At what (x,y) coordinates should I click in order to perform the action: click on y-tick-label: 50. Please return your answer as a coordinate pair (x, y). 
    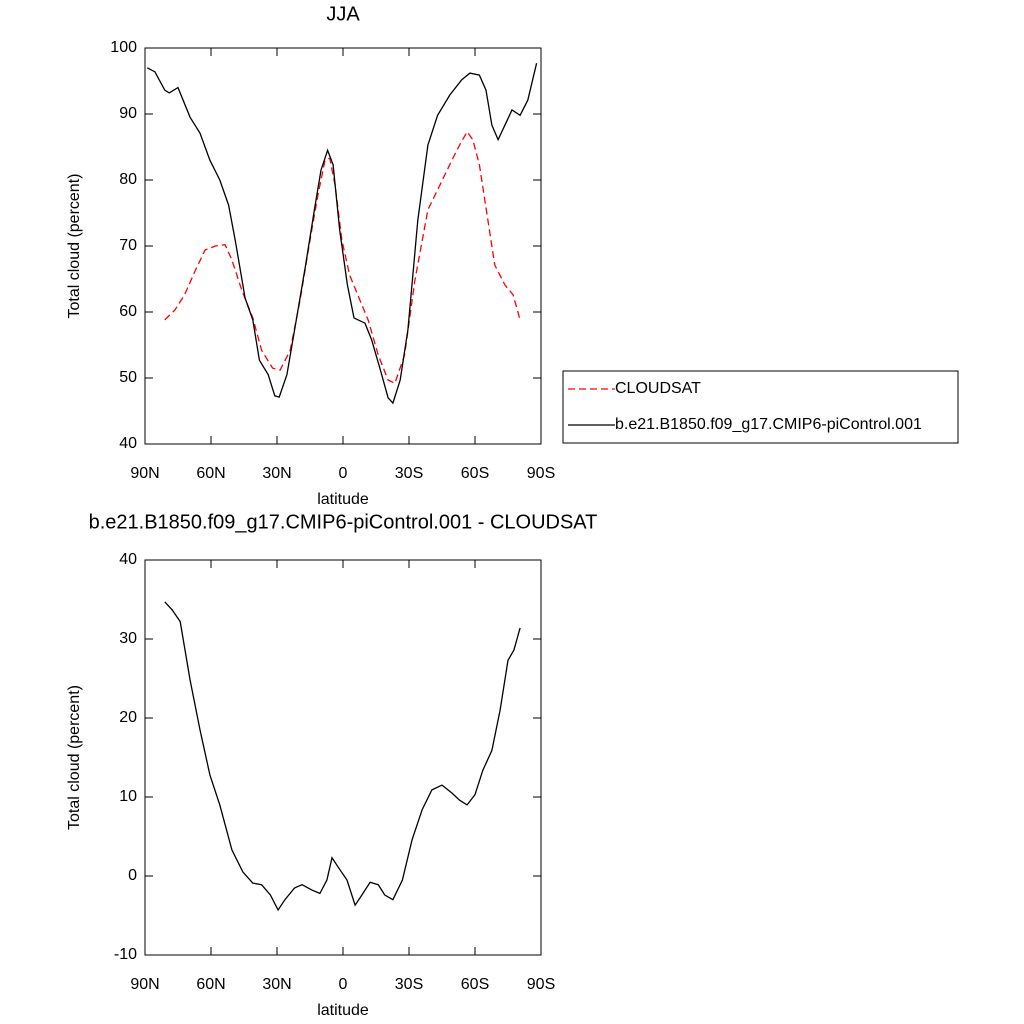
    Looking at the image, I should click on (128, 377).